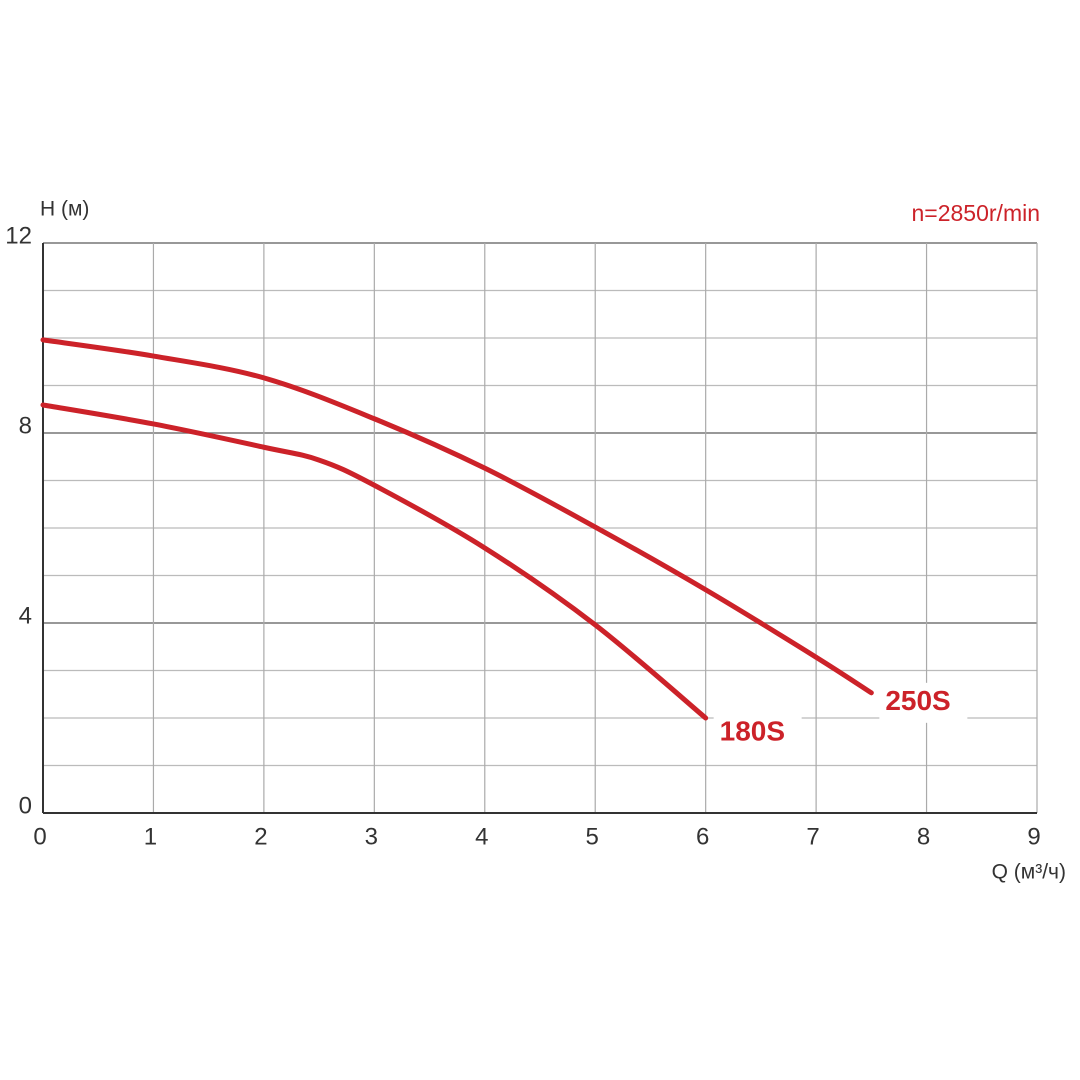 This screenshot has width=1080, height=1080. Describe the element at coordinates (976, 213) in the screenshot. I see `speed-annotation: n=2850r/min` at that location.